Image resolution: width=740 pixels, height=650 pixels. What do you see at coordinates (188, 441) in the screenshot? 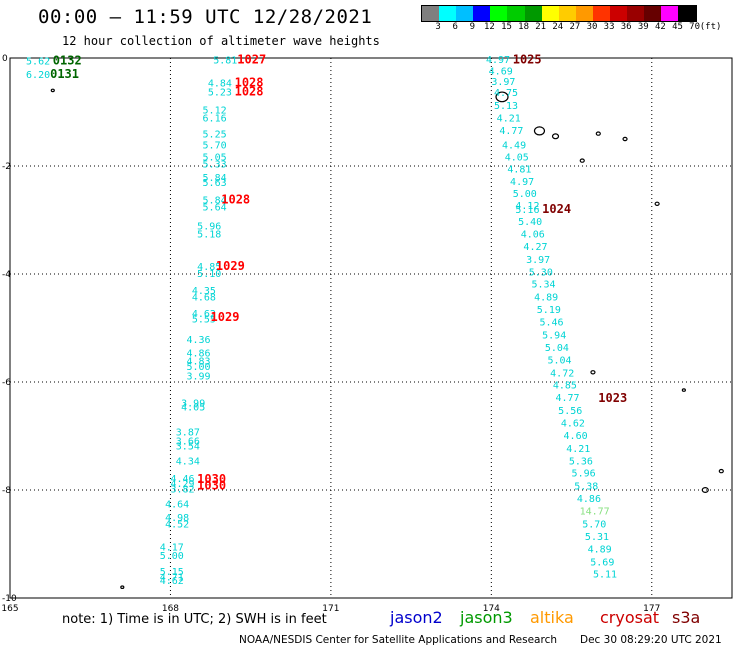
I see `data-label: 3.66` at bounding box center [188, 441].